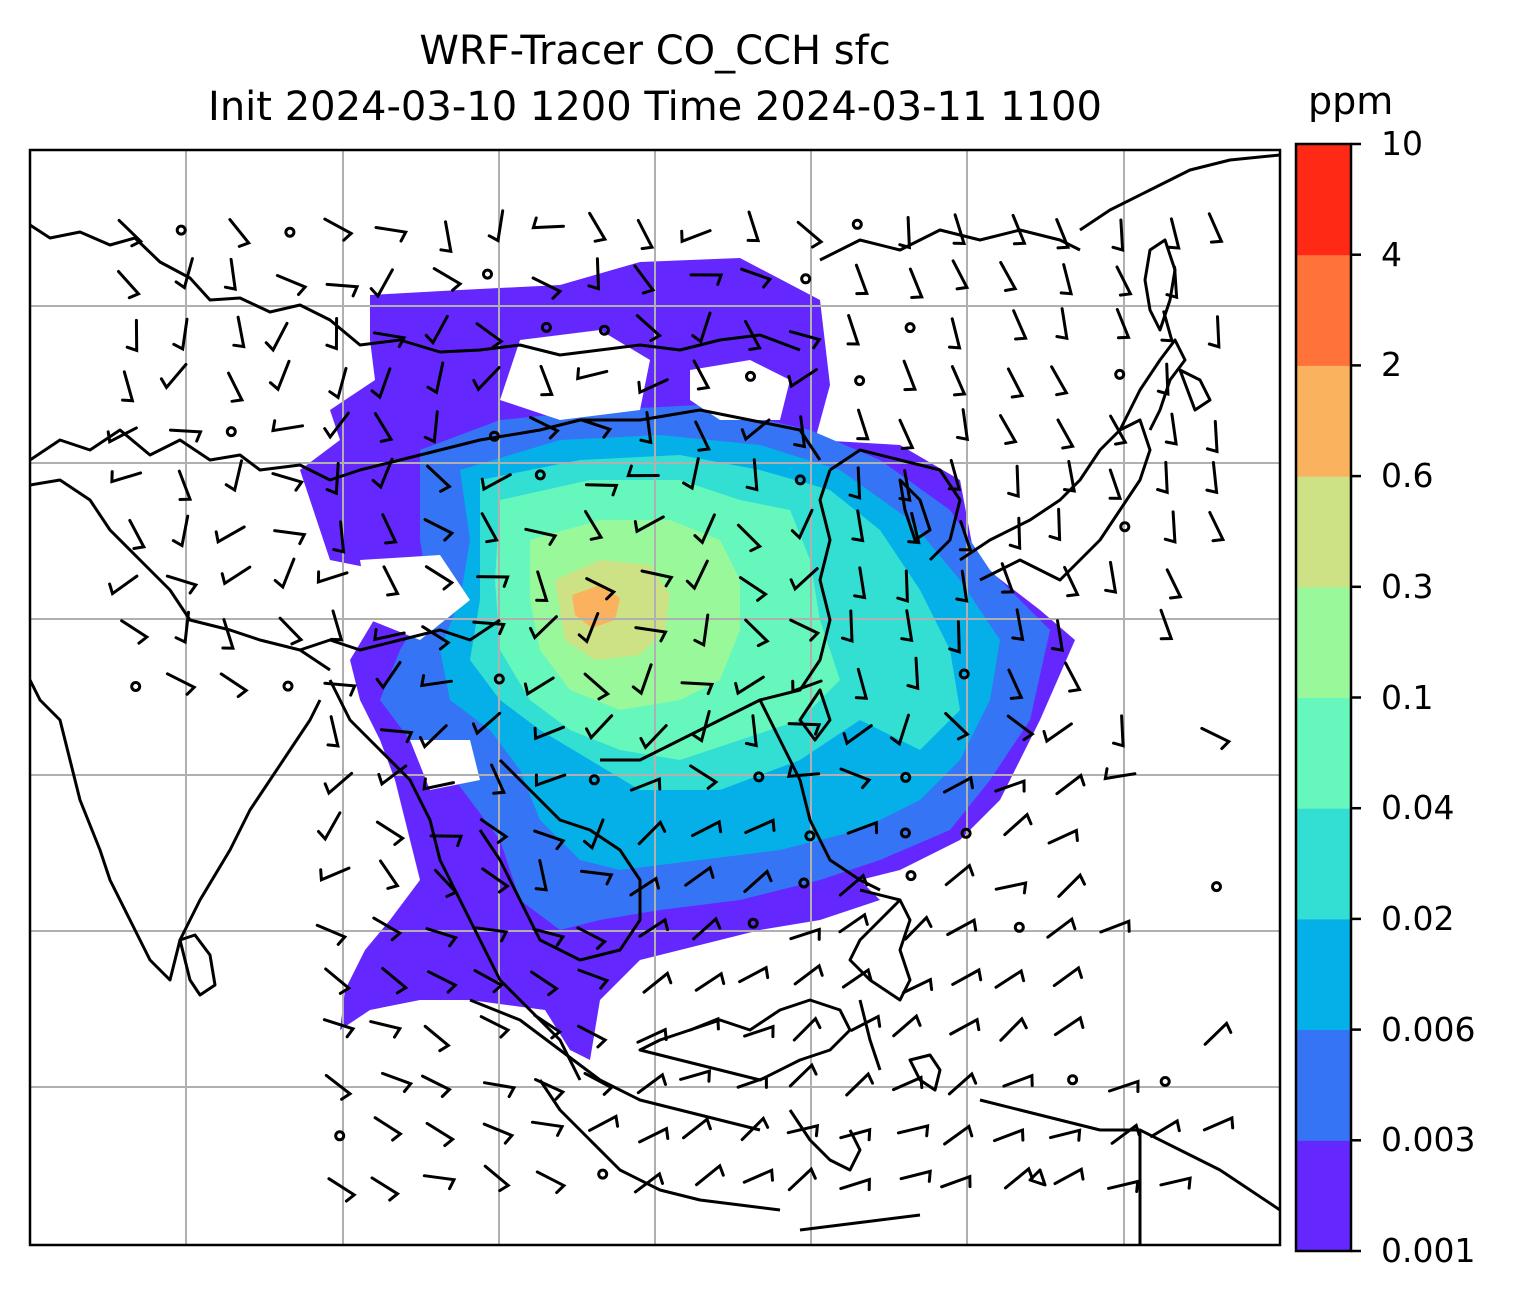 Image resolution: width=1528 pixels, height=1306 pixels. What do you see at coordinates (1391, 254) in the screenshot?
I see `colorbar-tick-label: 4` at bounding box center [1391, 254].